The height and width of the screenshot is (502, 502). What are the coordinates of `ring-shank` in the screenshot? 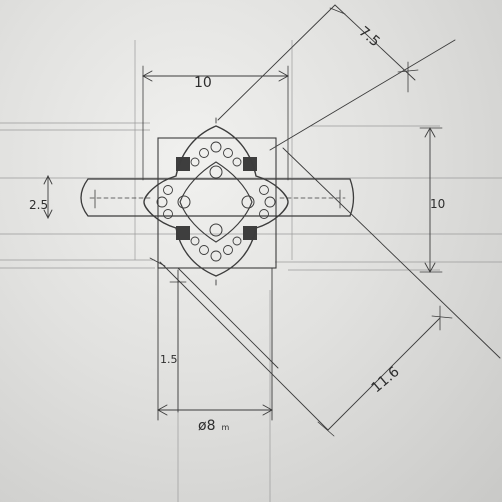 It's located at (217, 197).